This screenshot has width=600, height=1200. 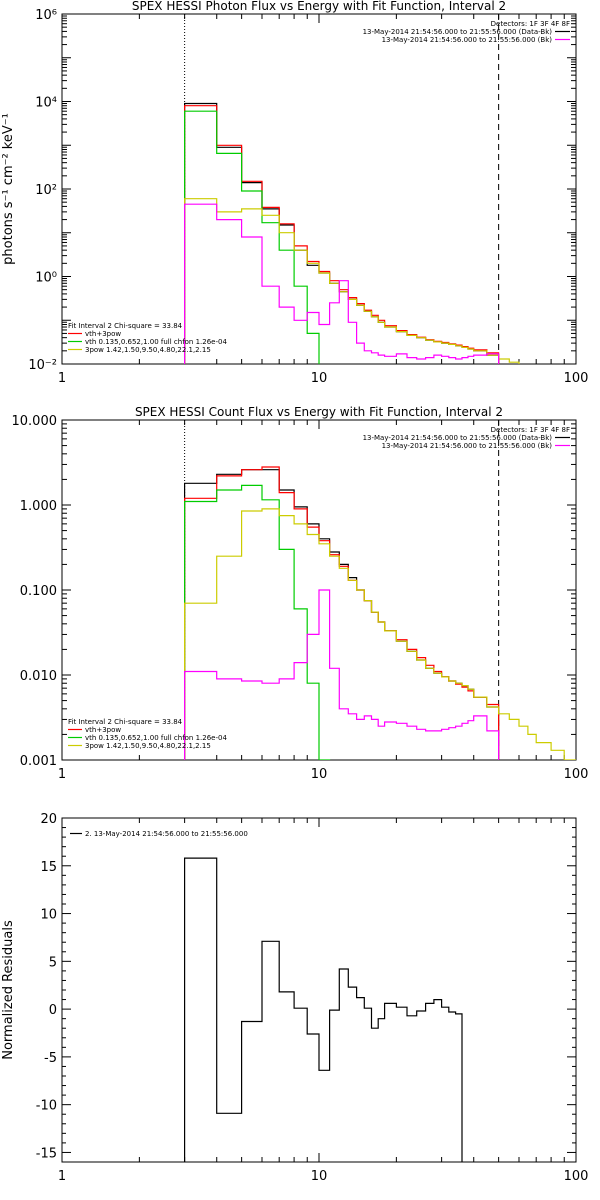 I want to click on y-tick-label: 10⁶, so click(x=46, y=15).